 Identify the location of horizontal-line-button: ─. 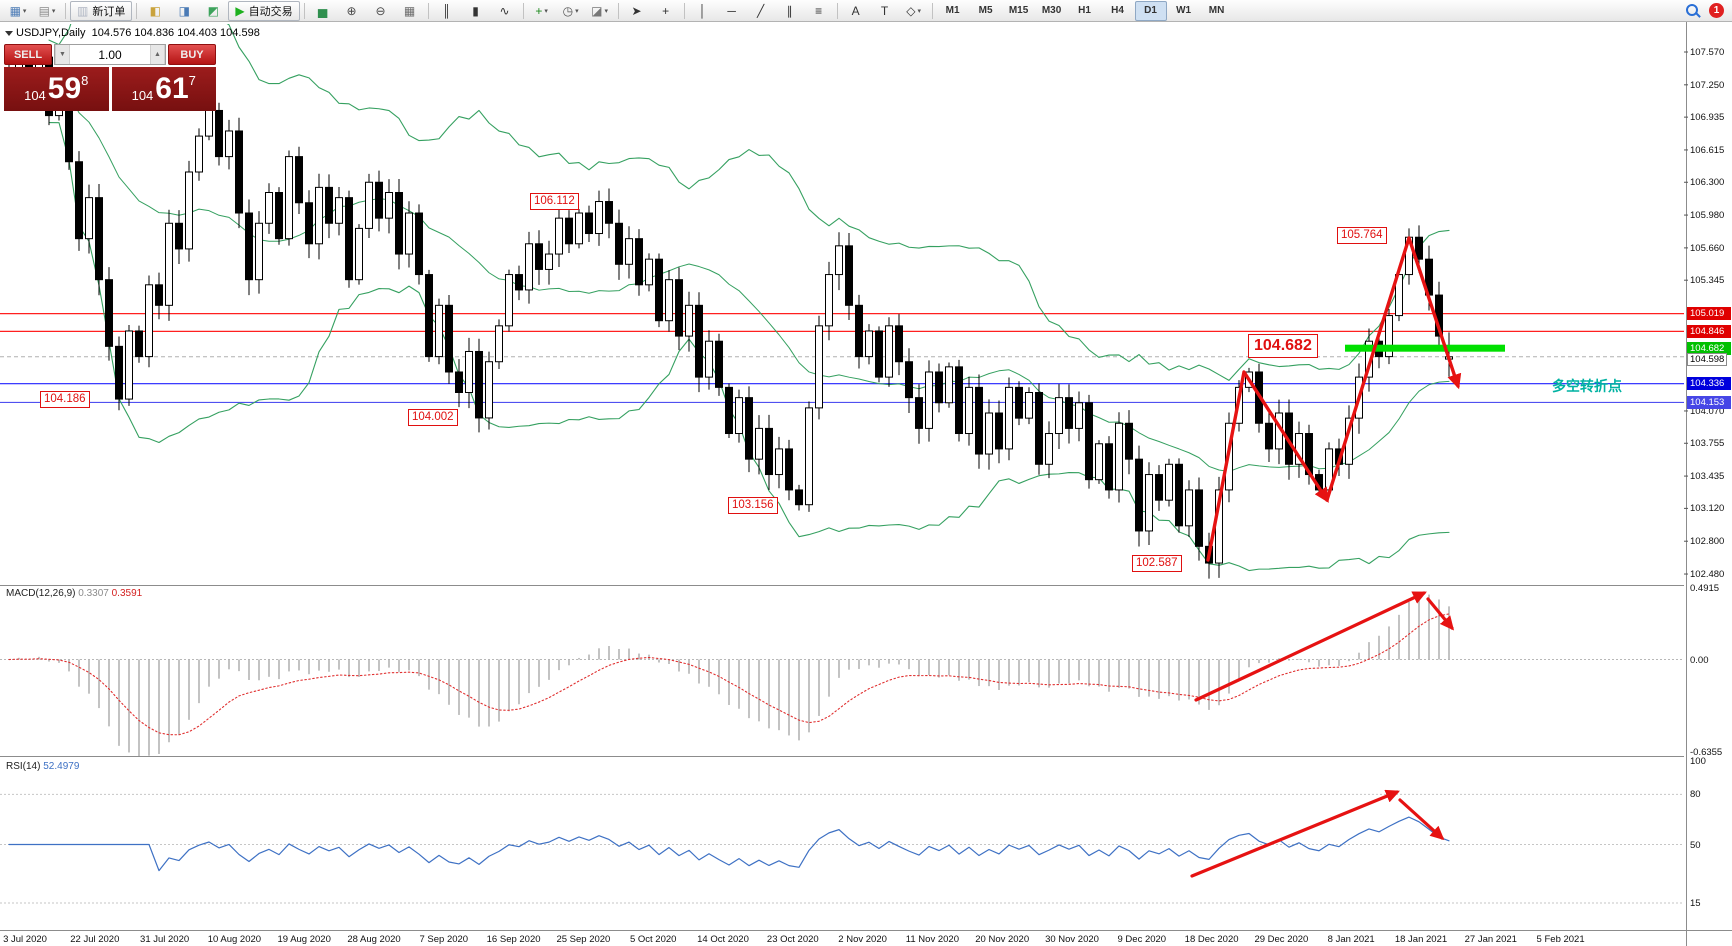
(732, 11).